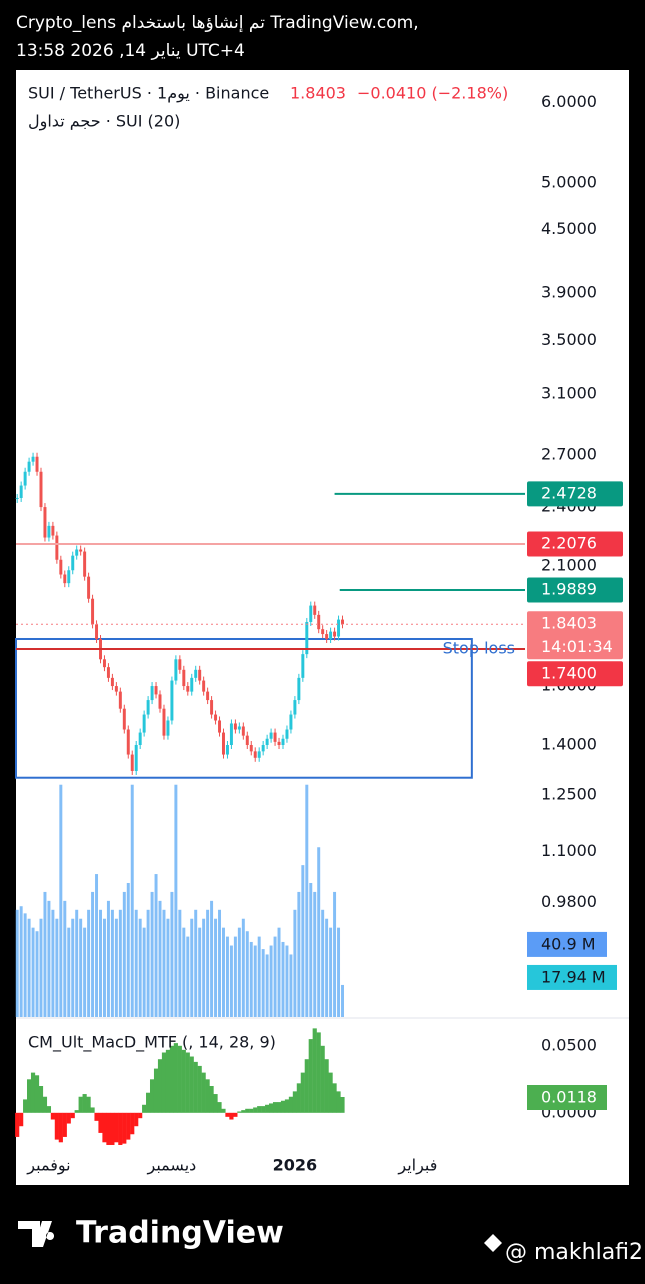 The height and width of the screenshot is (1284, 645). What do you see at coordinates (569, 744) in the screenshot?
I see `y-tick-label: 1.4000` at bounding box center [569, 744].